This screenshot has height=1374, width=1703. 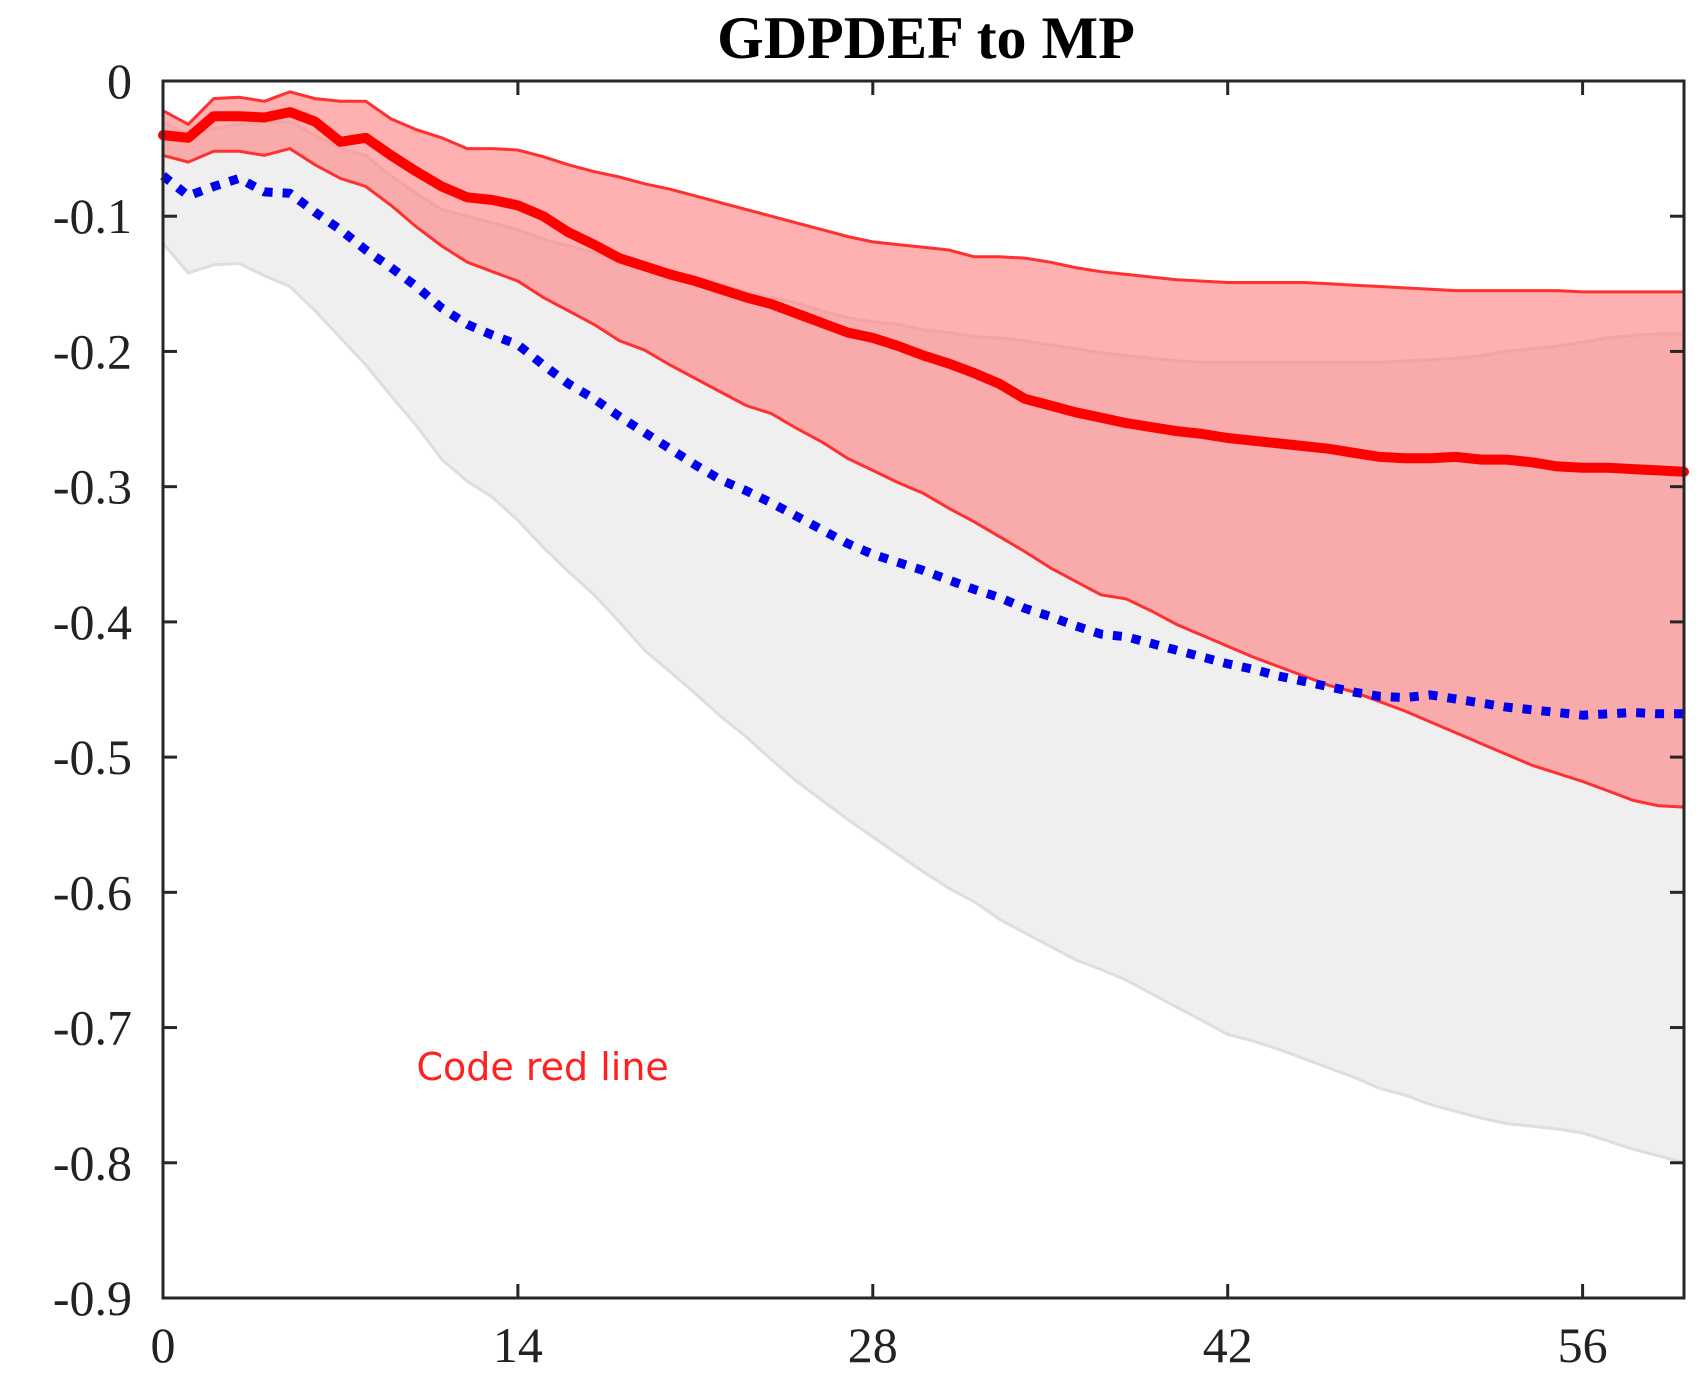 What do you see at coordinates (92, 1298) in the screenshot?
I see `y-tick-label: -0.9` at bounding box center [92, 1298].